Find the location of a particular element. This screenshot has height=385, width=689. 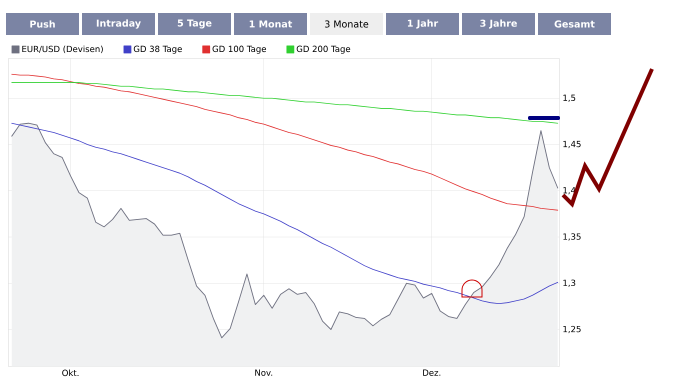

legend-label: EUR/USD (Devisen) is located at coordinates (62, 50).